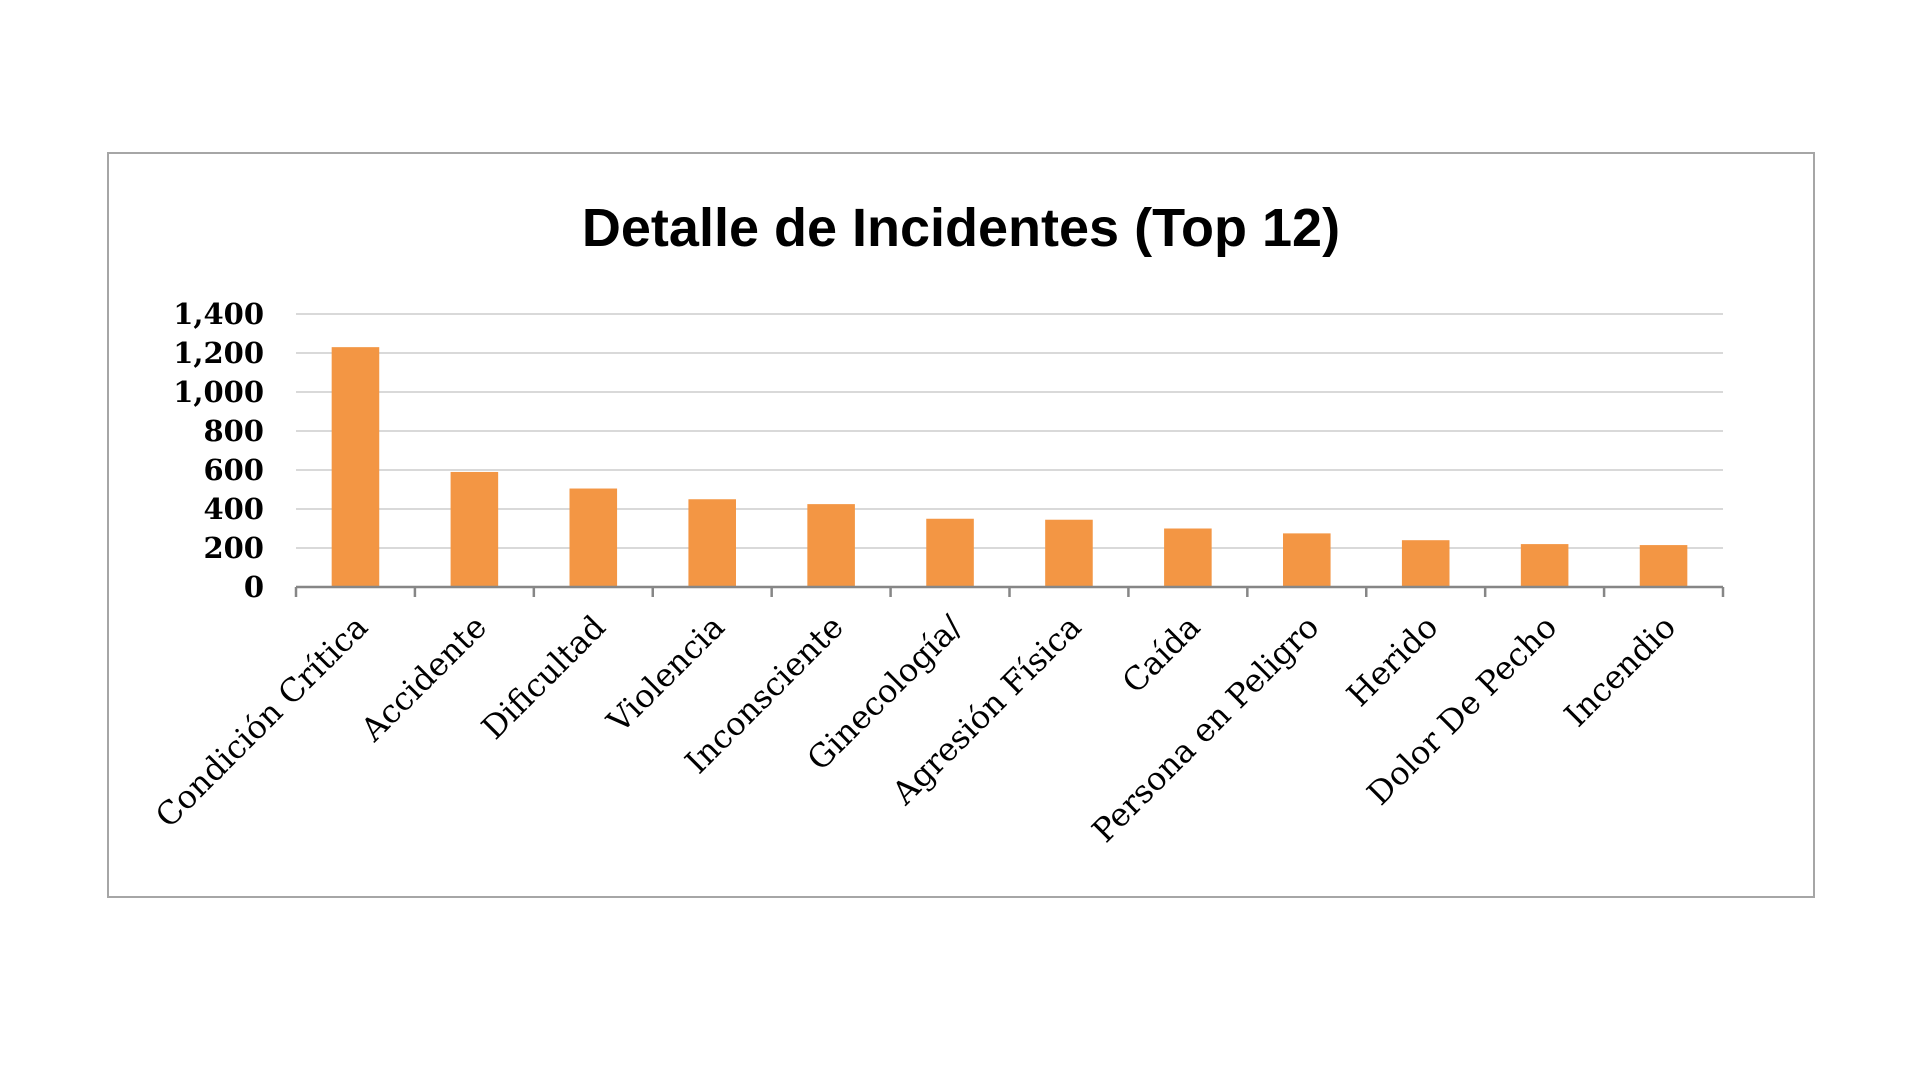 This screenshot has width=1920, height=1081. What do you see at coordinates (218, 392) in the screenshot?
I see `y-tick-label: 1,000` at bounding box center [218, 392].